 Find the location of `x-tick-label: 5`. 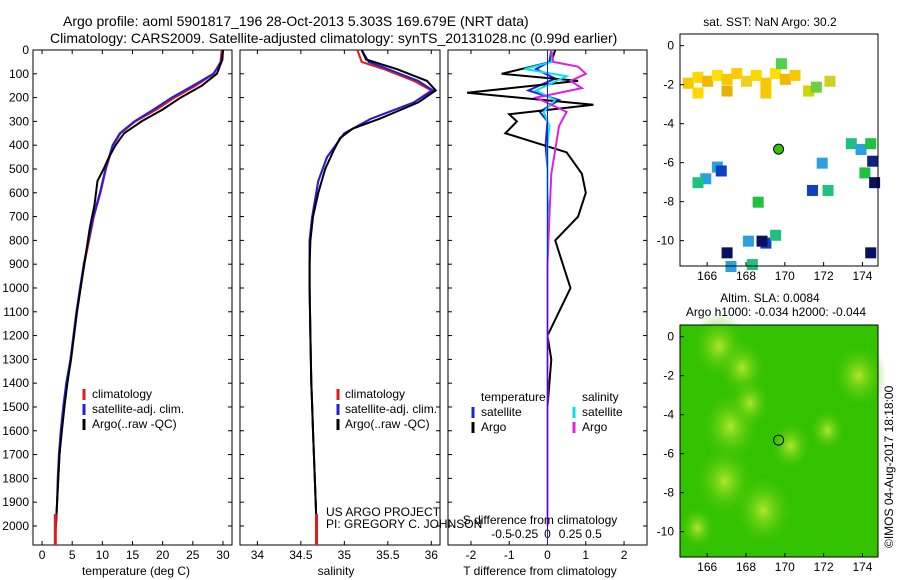

x-tick-label: 5 is located at coordinates (72, 555).